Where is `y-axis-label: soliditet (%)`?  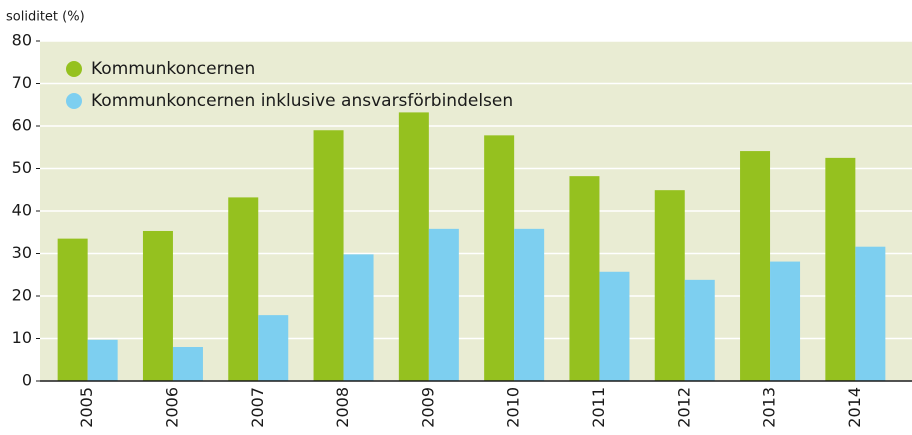 y-axis-label: soliditet (%) is located at coordinates (45, 17).